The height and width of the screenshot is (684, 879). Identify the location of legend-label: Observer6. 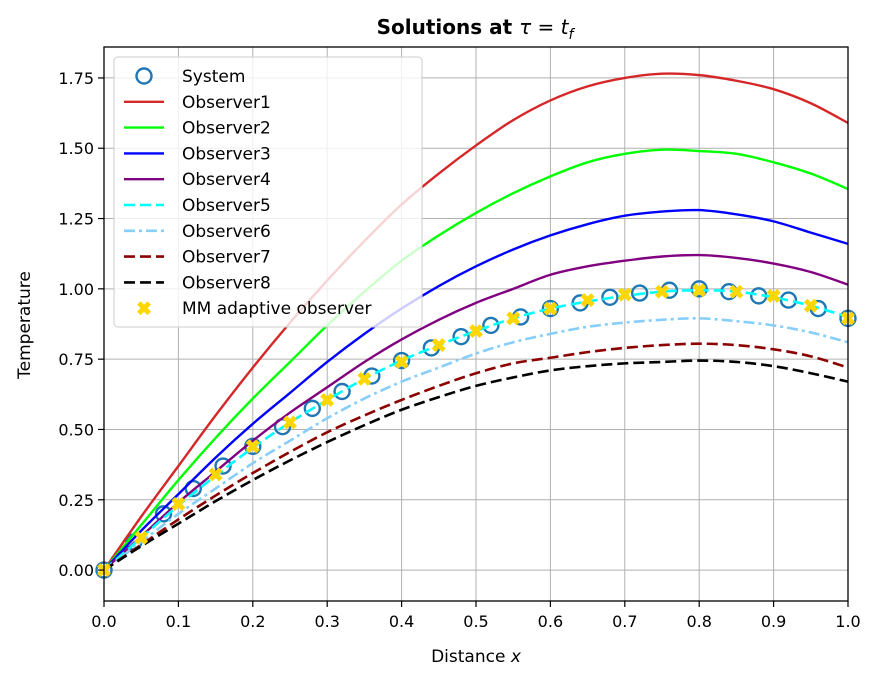
(226, 232).